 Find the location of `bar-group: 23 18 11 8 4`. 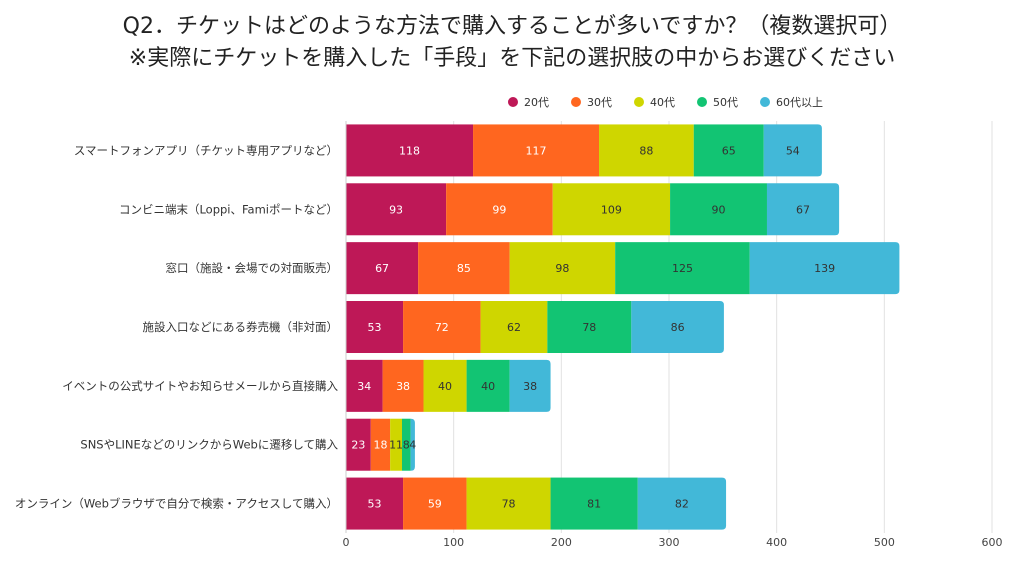

bar-group: 23 18 11 8 4 is located at coordinates (381, 444).